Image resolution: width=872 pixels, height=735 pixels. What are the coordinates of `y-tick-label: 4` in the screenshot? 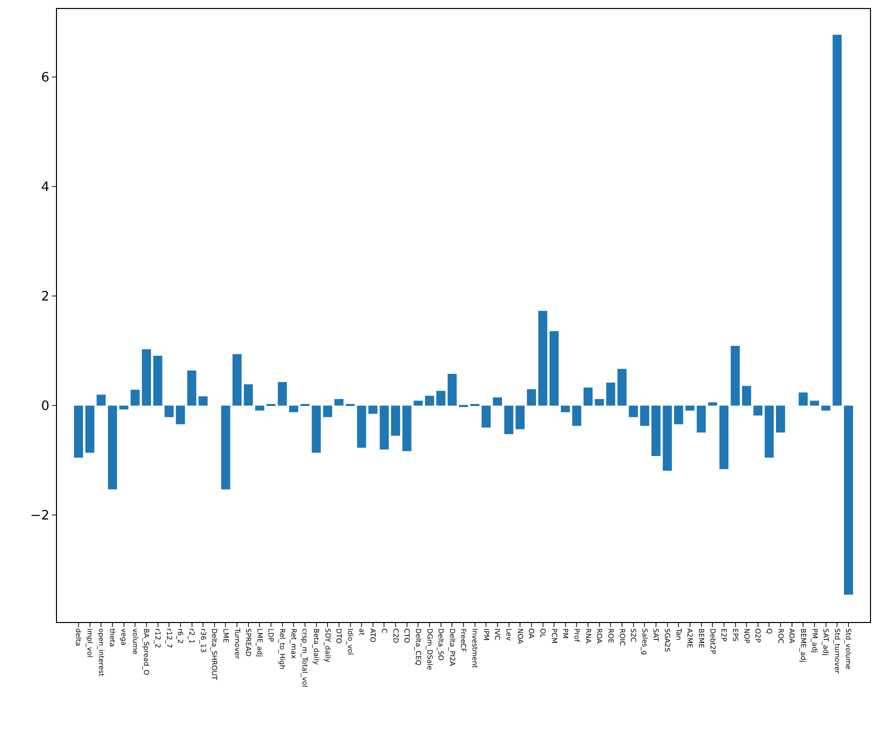 It's located at (45, 188).